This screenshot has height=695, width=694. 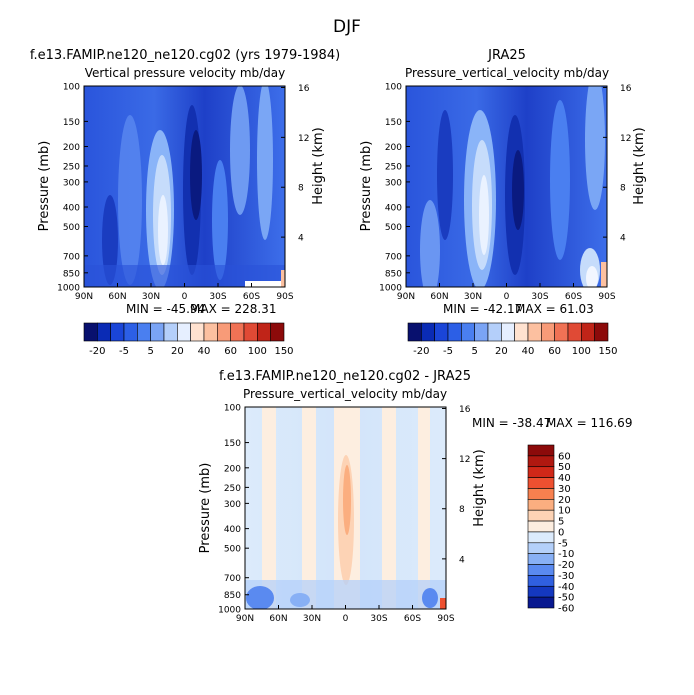 I want to click on colorbar-label: -30, so click(x=566, y=576).